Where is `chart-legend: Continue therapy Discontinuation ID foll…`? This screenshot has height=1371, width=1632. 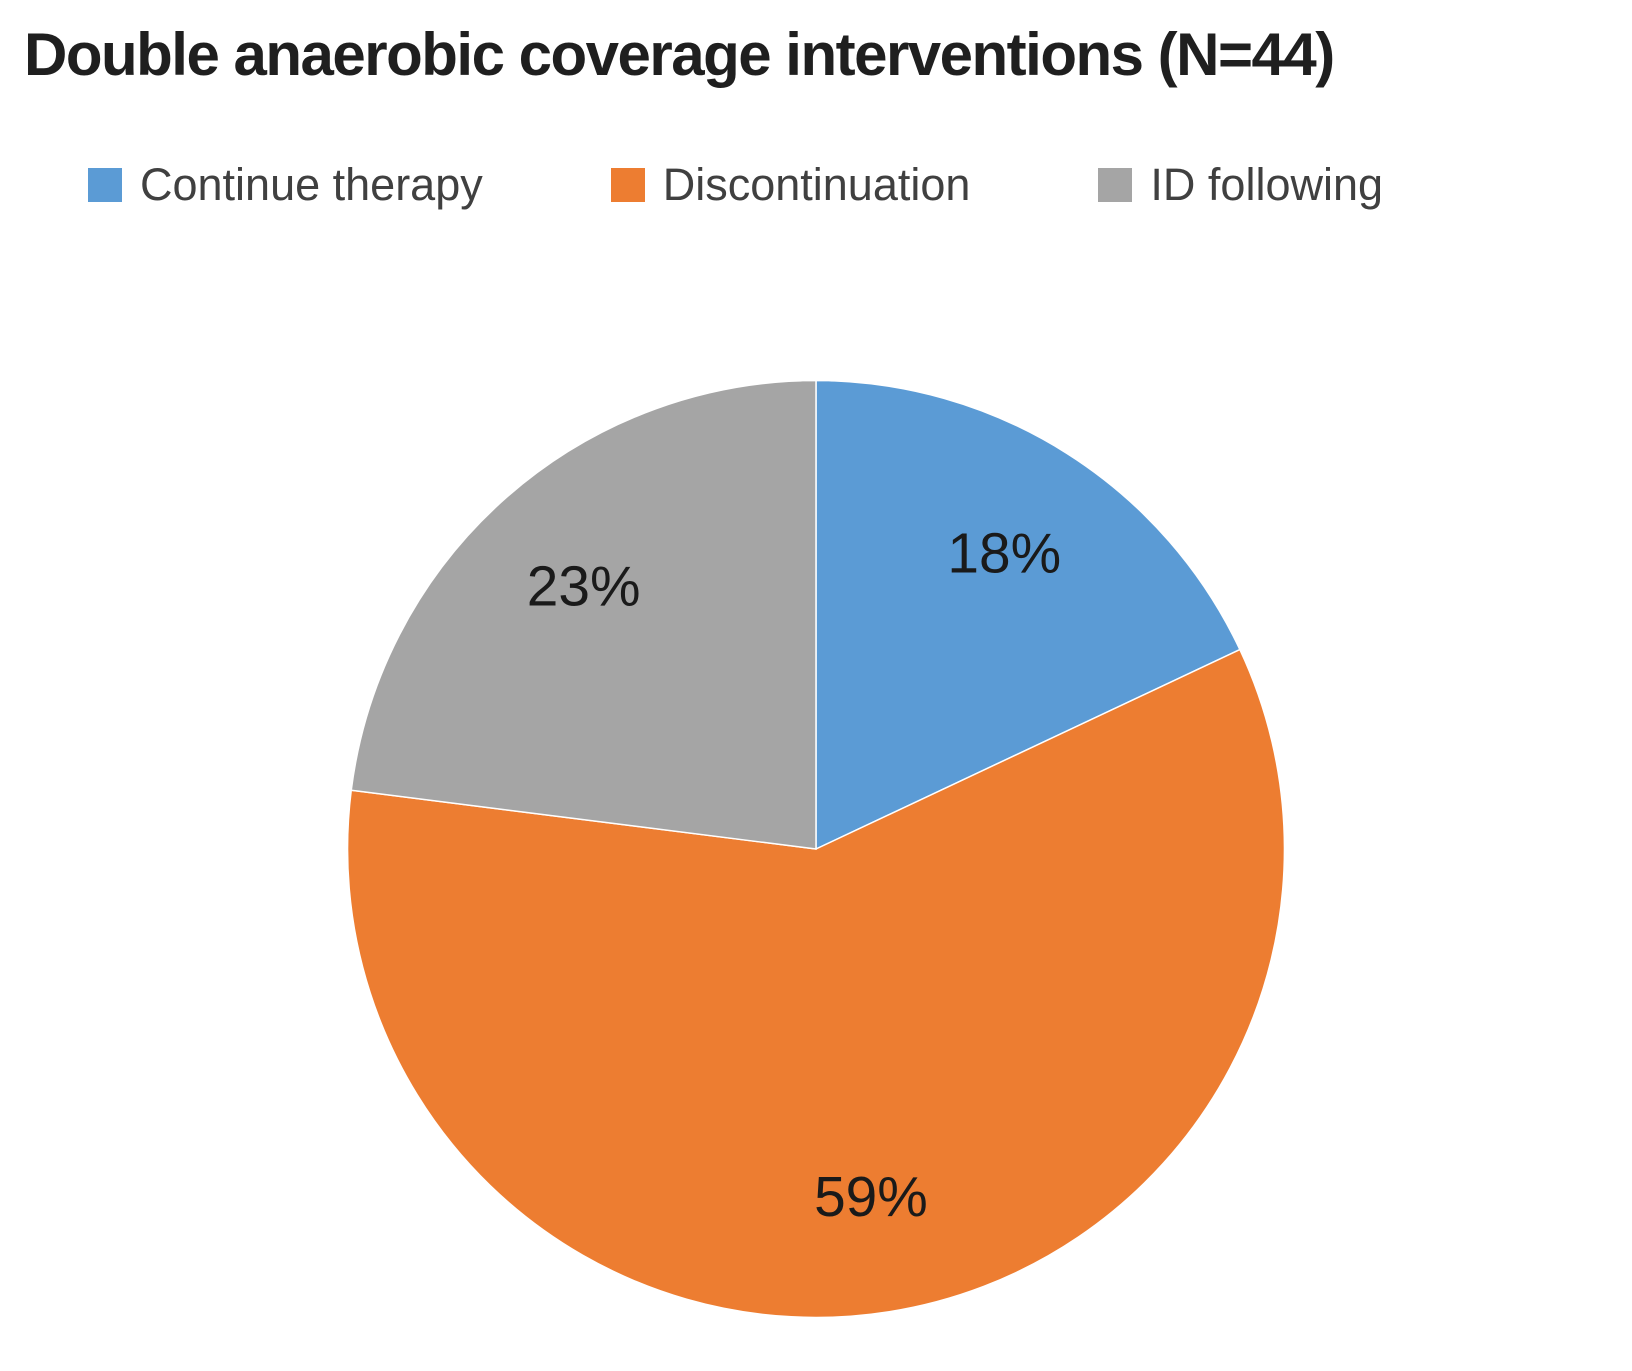 chart-legend: Continue therapy Discontinuation ID foll… is located at coordinates (860, 185).